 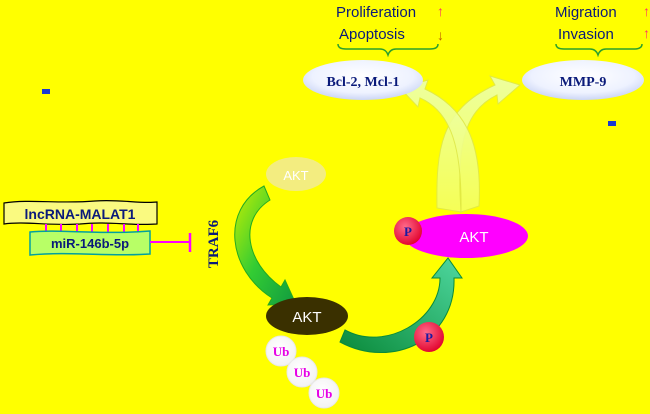 What do you see at coordinates (376, 12) in the screenshot?
I see `proliferation-label: Proliferation` at bounding box center [376, 12].